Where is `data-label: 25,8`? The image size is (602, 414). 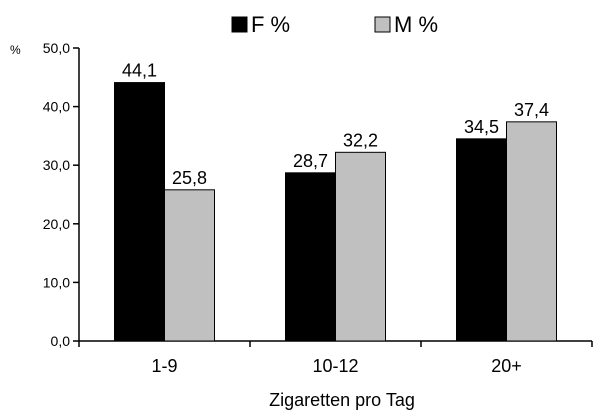 data-label: 25,8 is located at coordinates (189, 178).